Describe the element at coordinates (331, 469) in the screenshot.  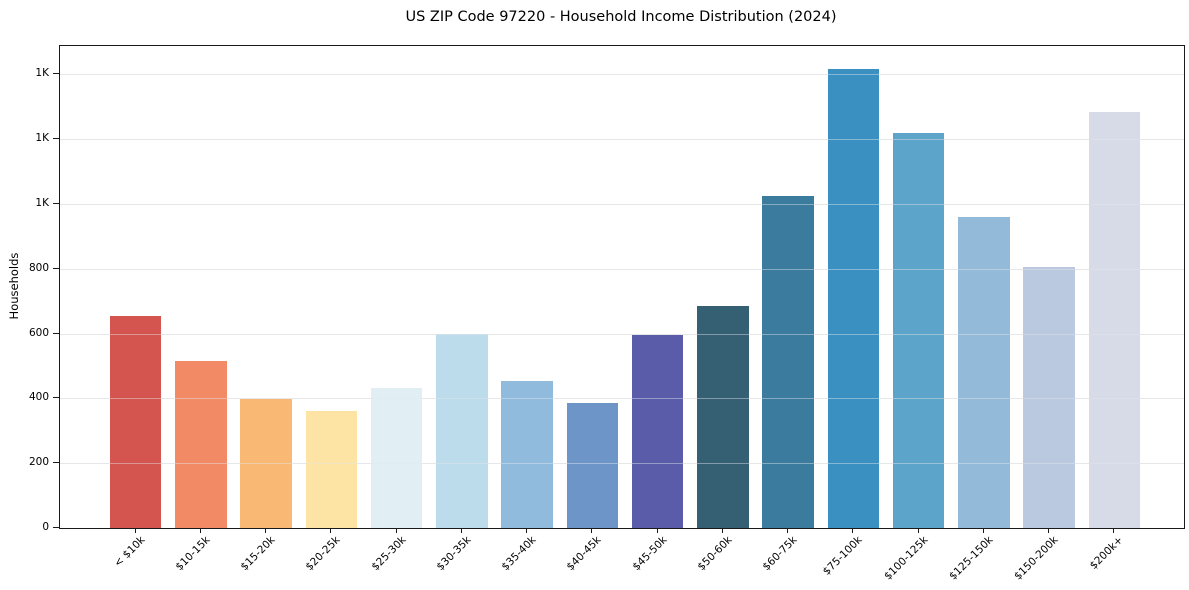
I see `bar-20-25k` at that location.